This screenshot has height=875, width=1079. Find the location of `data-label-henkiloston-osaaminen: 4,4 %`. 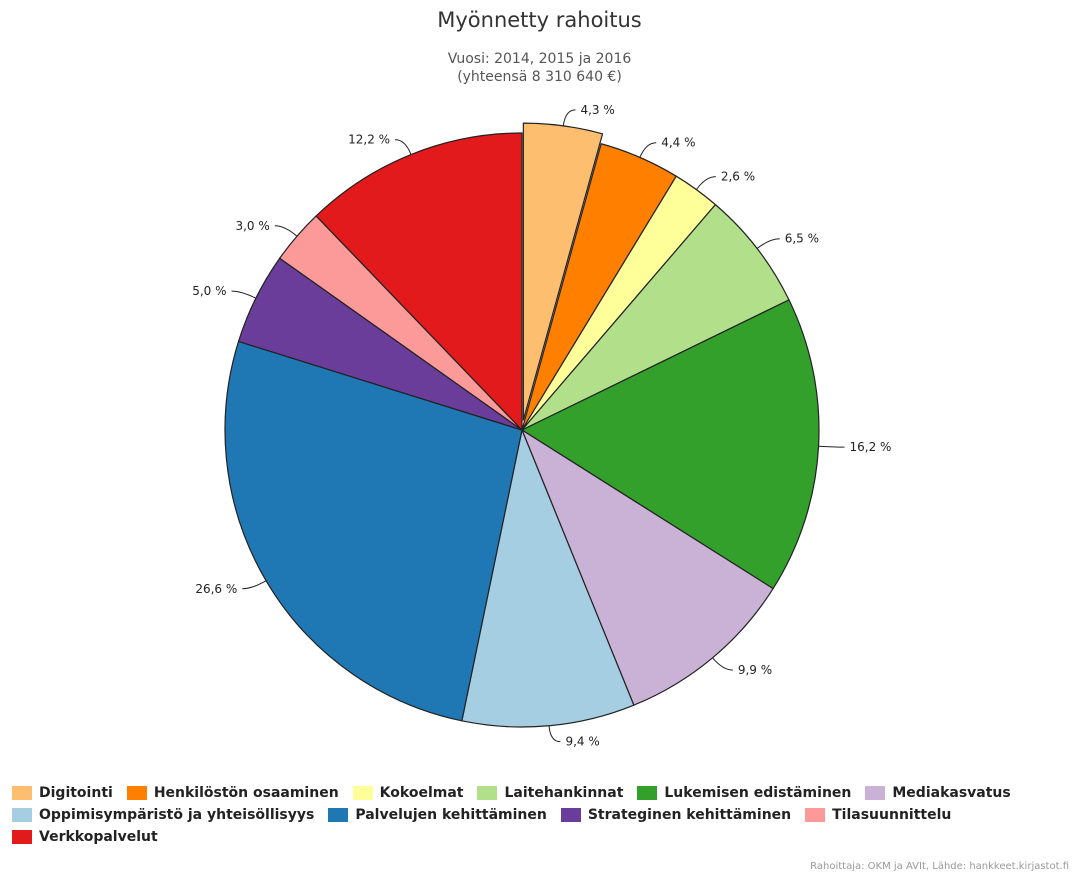

data-label-henkiloston-osaaminen: 4,4 % is located at coordinates (678, 143).